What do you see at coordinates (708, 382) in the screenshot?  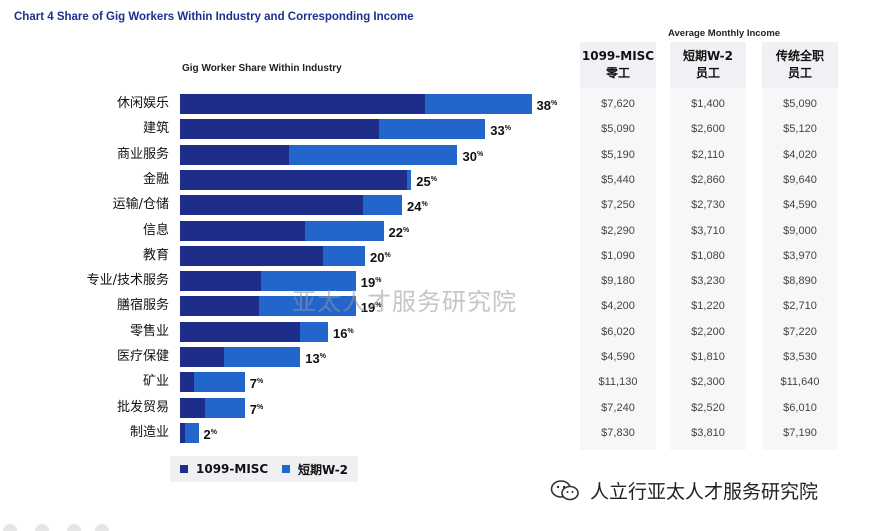 I see `income-cell: $2,300` at bounding box center [708, 382].